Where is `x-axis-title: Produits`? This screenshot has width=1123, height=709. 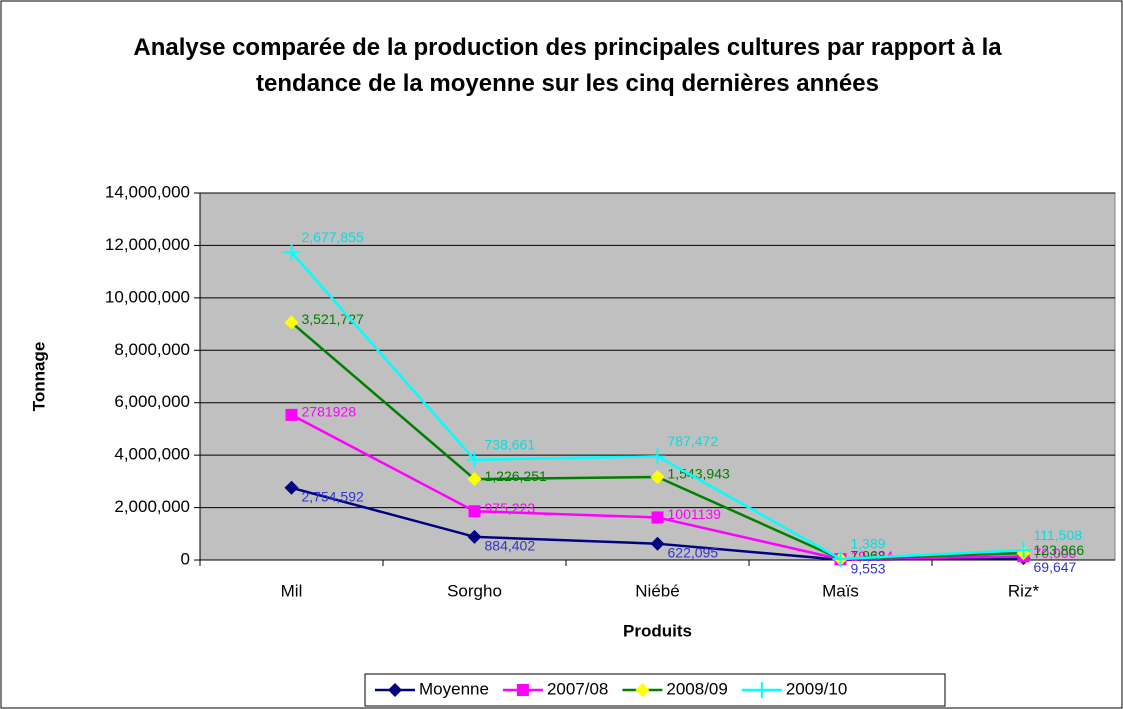 x-axis-title: Produits is located at coordinates (657, 630).